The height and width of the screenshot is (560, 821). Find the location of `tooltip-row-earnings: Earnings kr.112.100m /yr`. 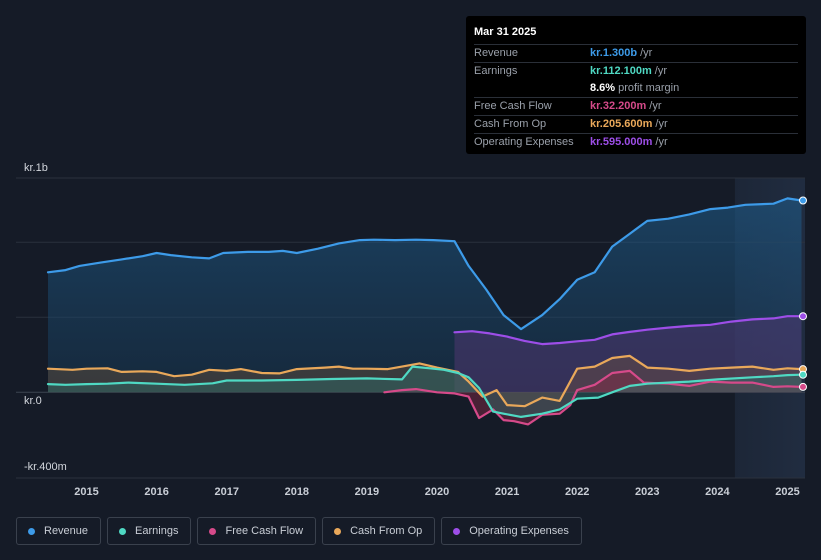

tooltip-row-earnings: Earnings kr.112.100m /yr is located at coordinates (636, 71).